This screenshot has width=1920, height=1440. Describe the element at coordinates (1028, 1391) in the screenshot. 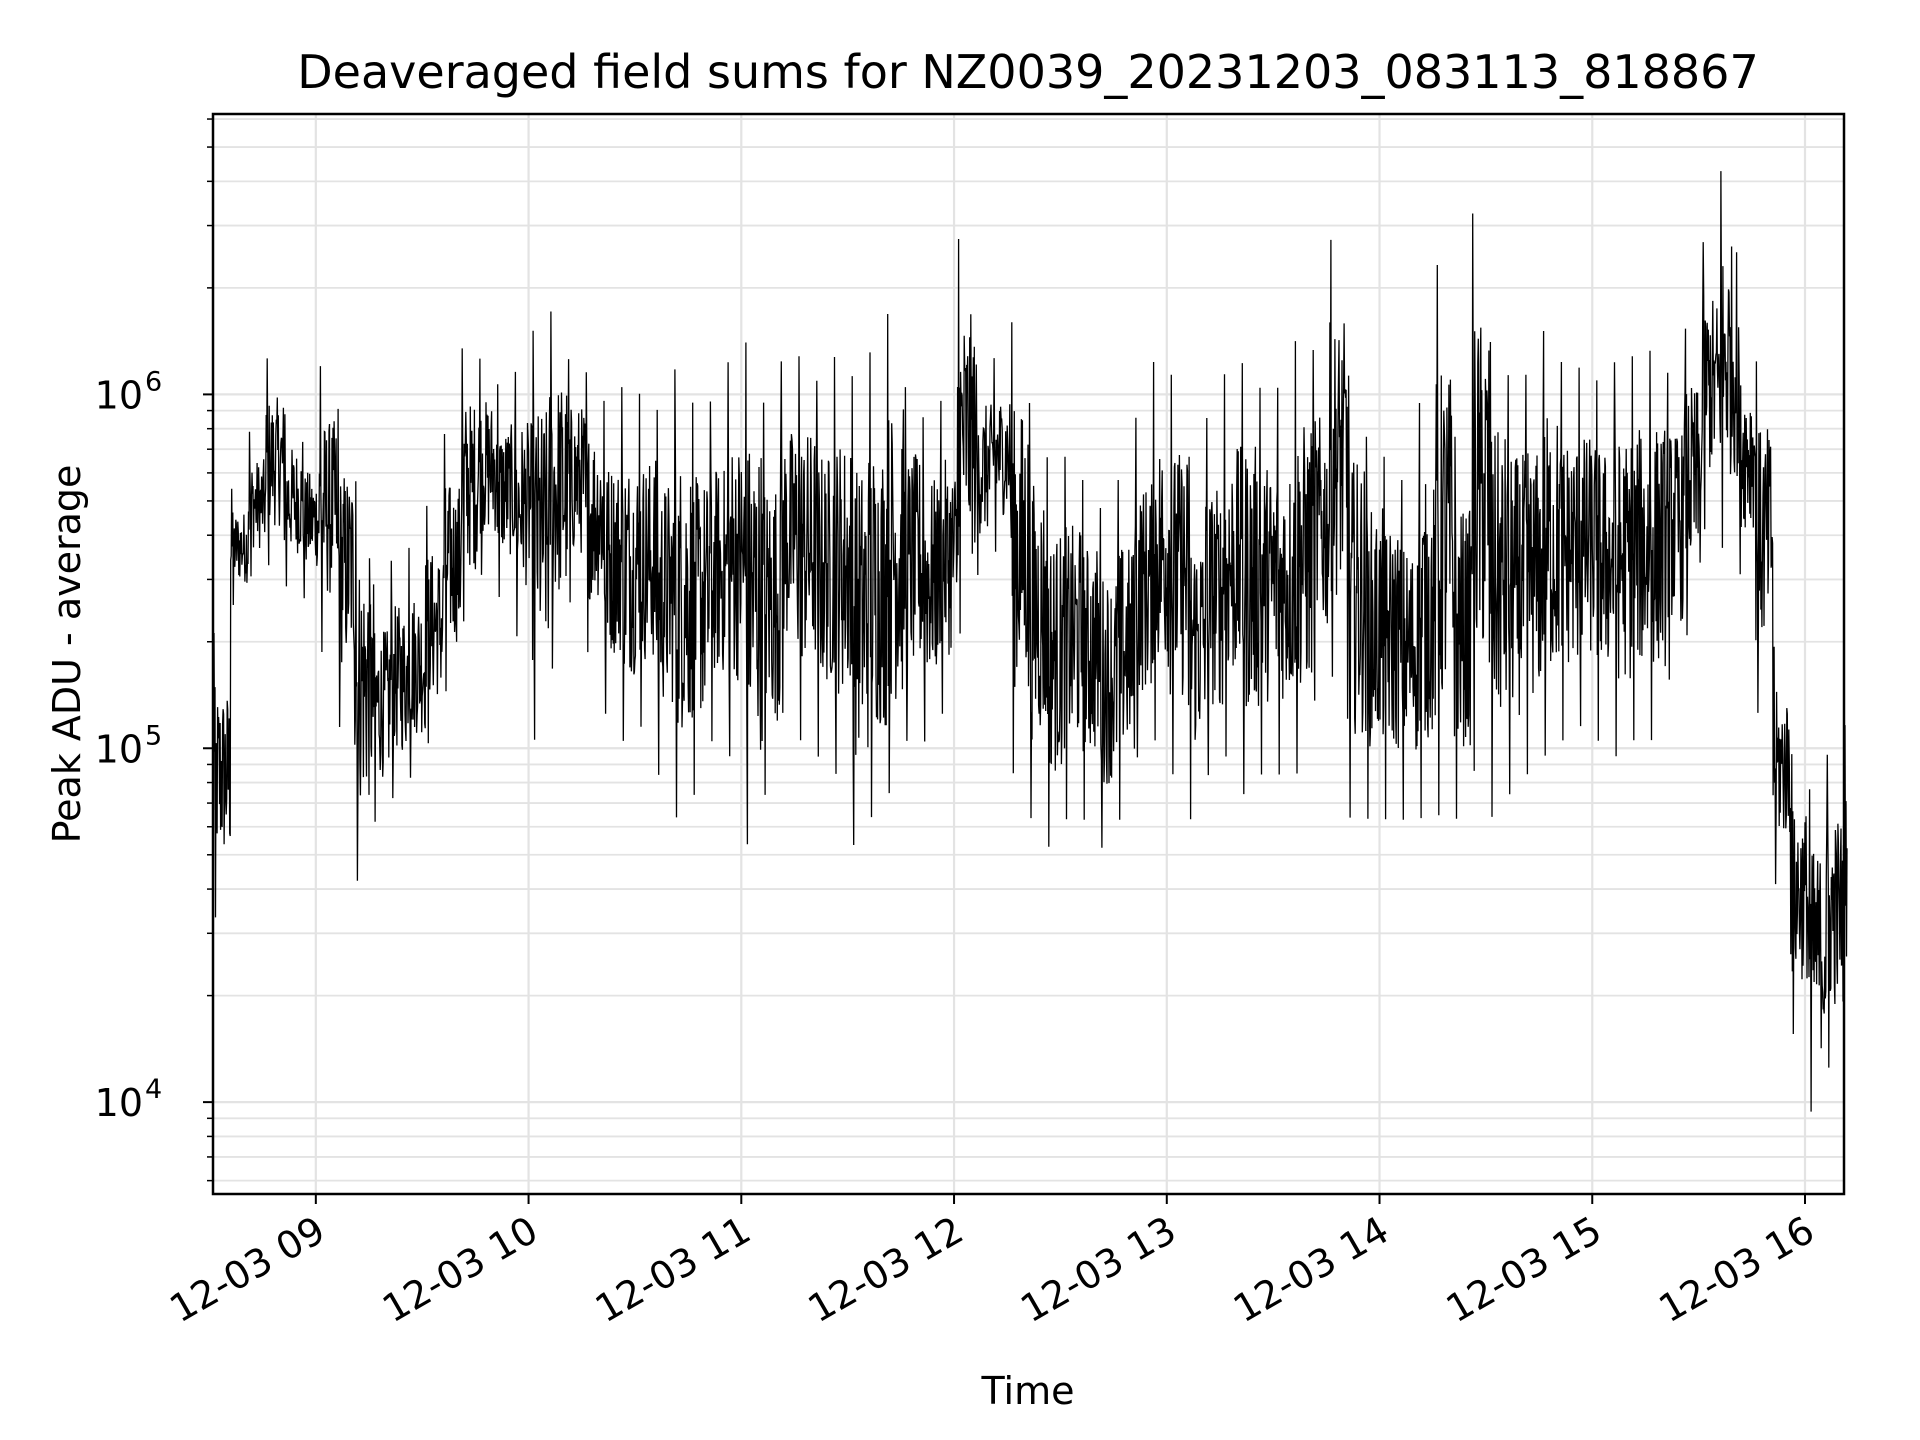

I see `x-axis-label: Time` at that location.